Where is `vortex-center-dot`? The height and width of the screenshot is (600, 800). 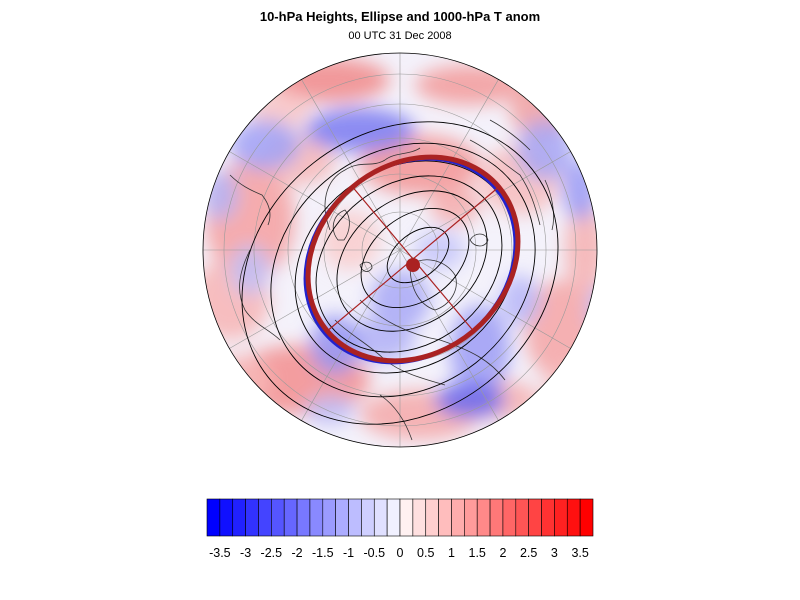 vortex-center-dot is located at coordinates (413, 265).